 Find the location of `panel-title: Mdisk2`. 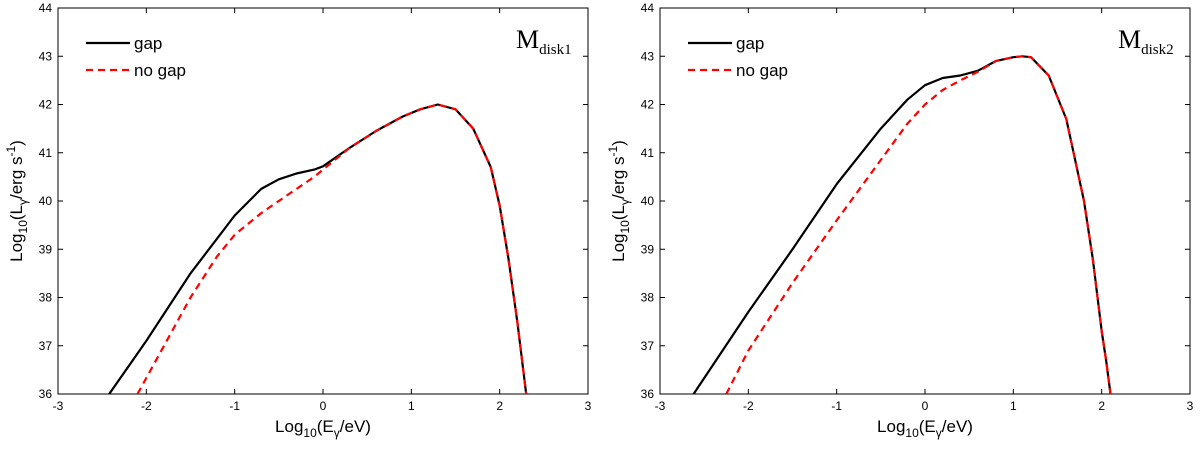

panel-title: Mdisk2 is located at coordinates (1146, 41).